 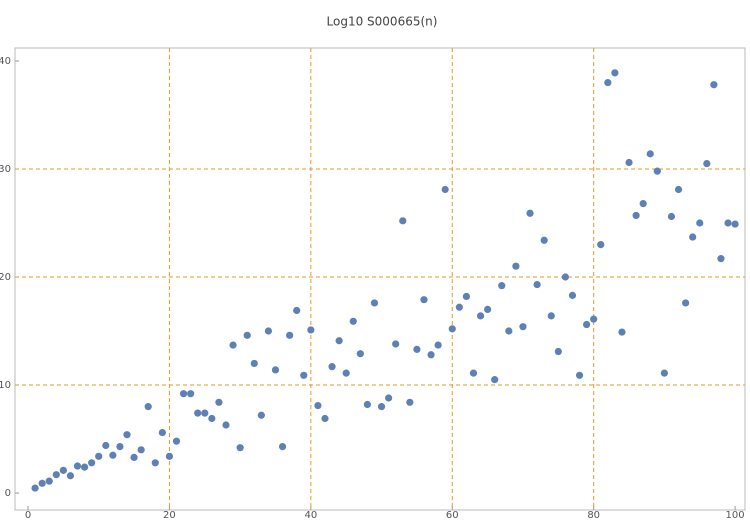 What do you see at coordinates (5, 61) in the screenshot?
I see `y-tick-label: 40` at bounding box center [5, 61].